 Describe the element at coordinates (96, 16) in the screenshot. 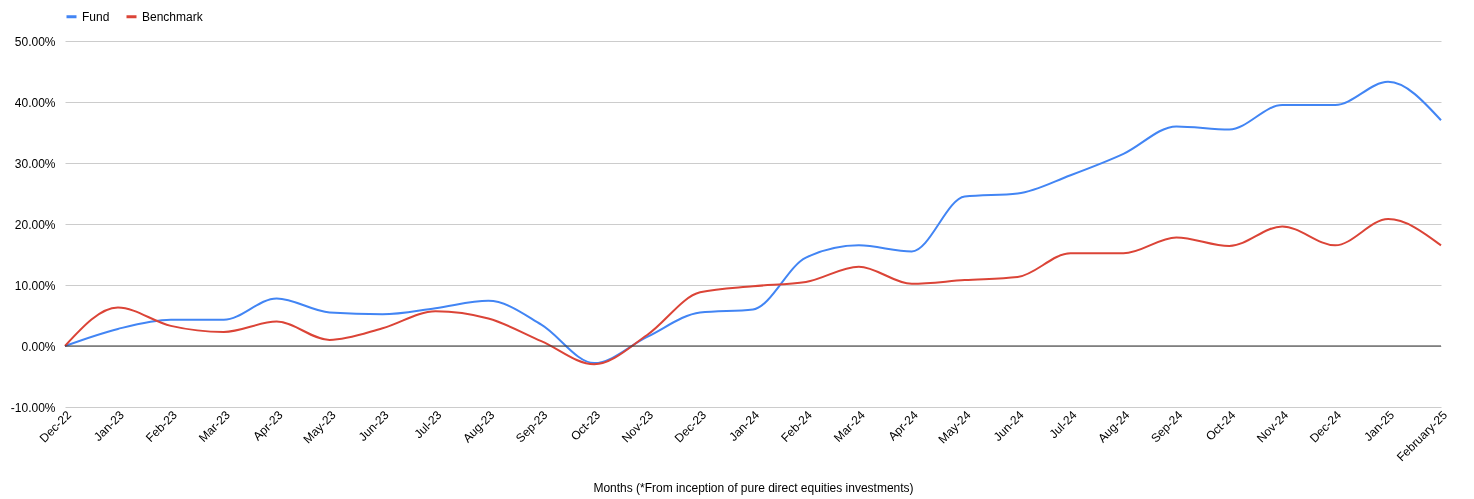

I see `legend-label: Fund` at that location.